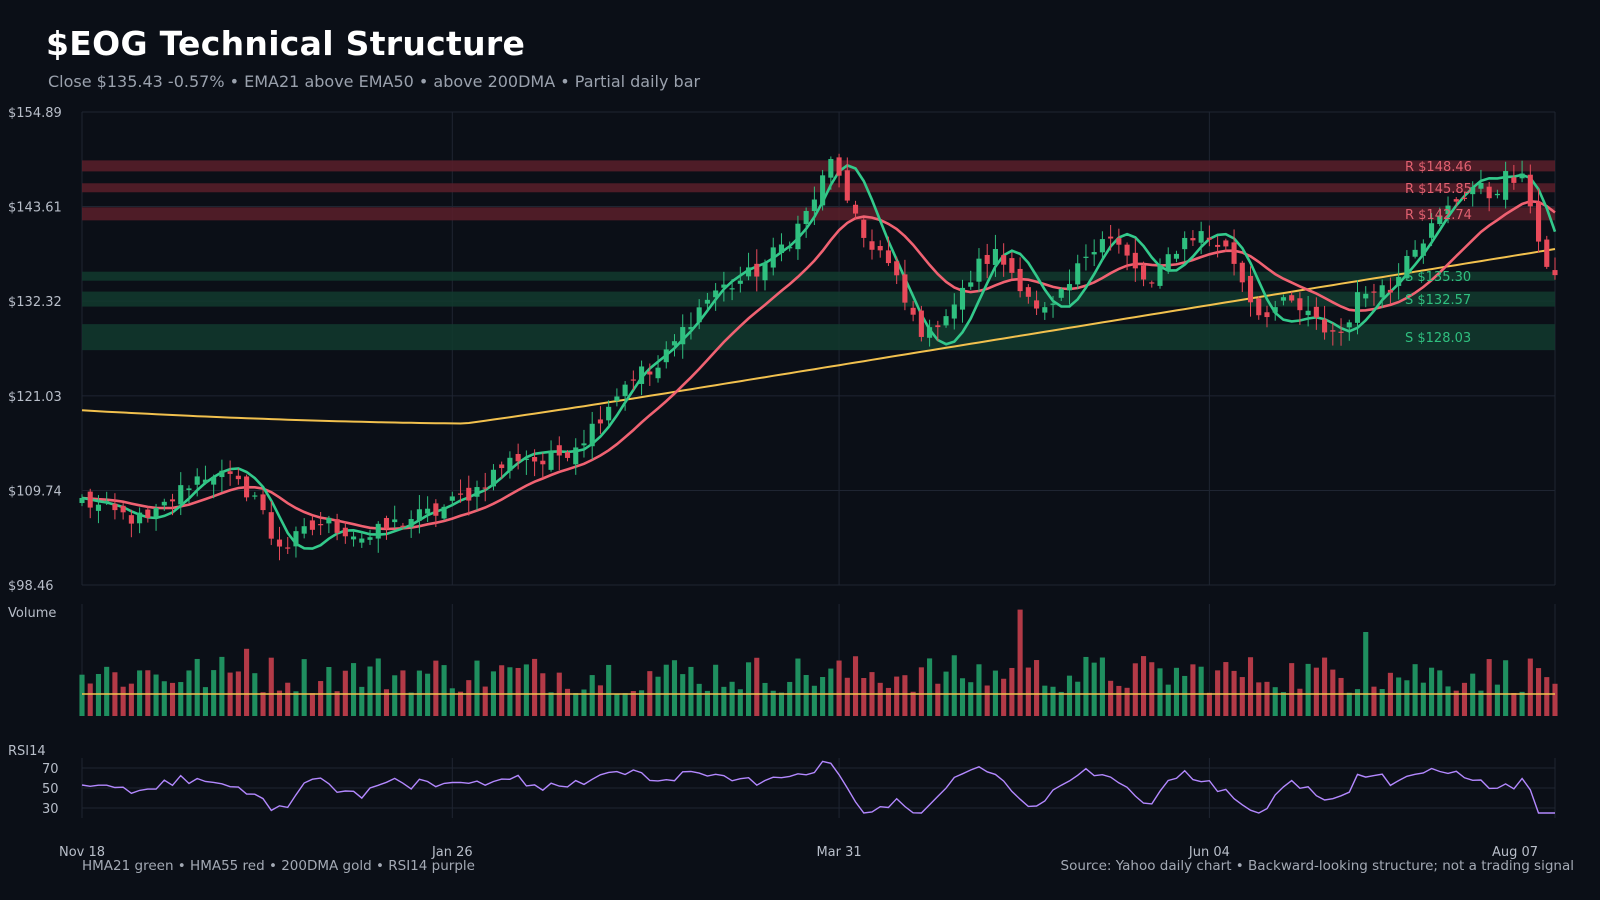 This screenshot has width=1600, height=900. Describe the element at coordinates (35, 397) in the screenshot. I see `y-tick-label: $121.03` at that location.